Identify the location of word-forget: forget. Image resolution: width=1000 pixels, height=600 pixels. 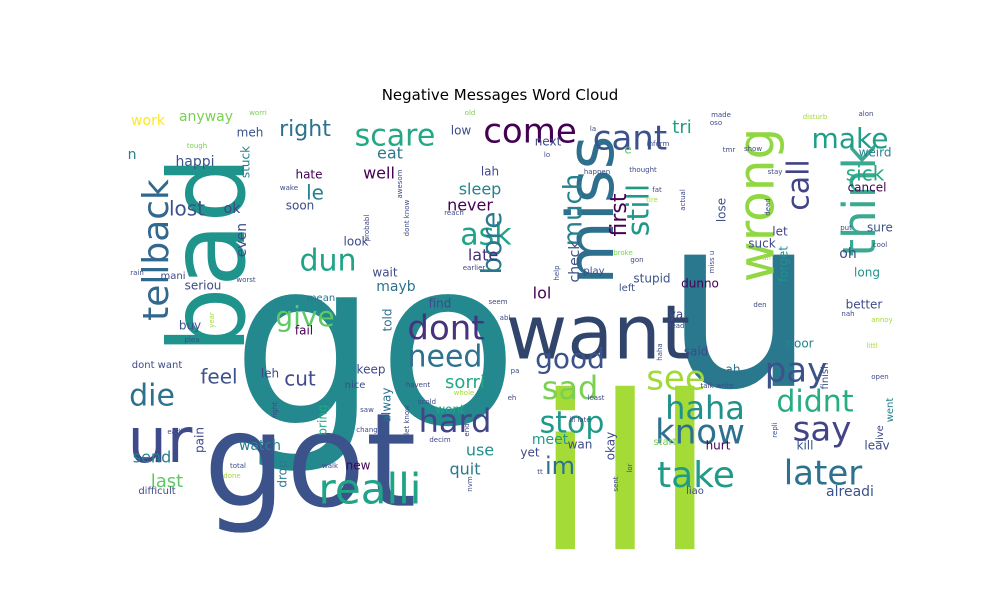
(784, 264).